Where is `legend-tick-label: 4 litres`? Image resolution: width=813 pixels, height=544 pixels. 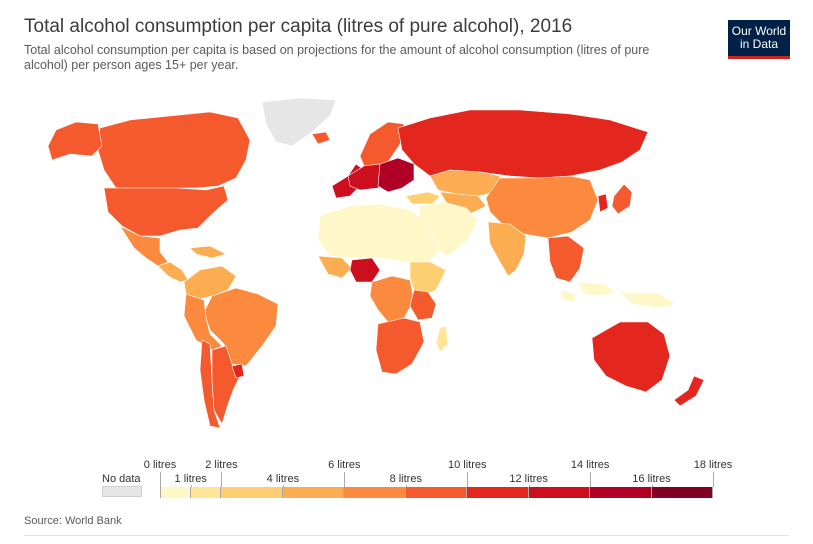
legend-tick-label: 4 litres is located at coordinates (283, 479).